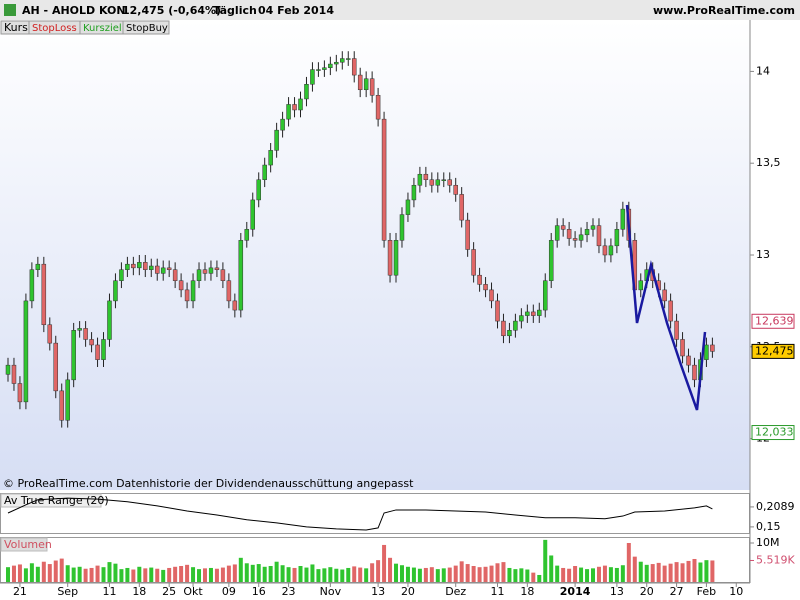 This screenshot has width=800, height=600. Describe the element at coordinates (109, 591) in the screenshot. I see `x-tick-label: 11` at that location.